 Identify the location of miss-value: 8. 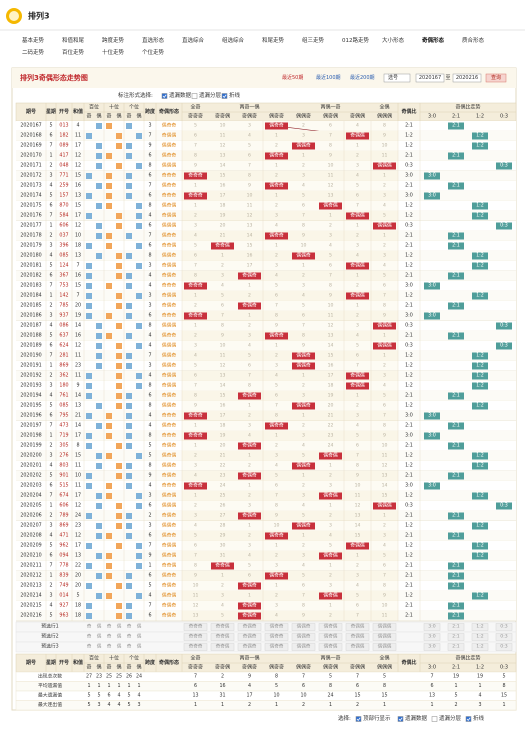
(330, 146).